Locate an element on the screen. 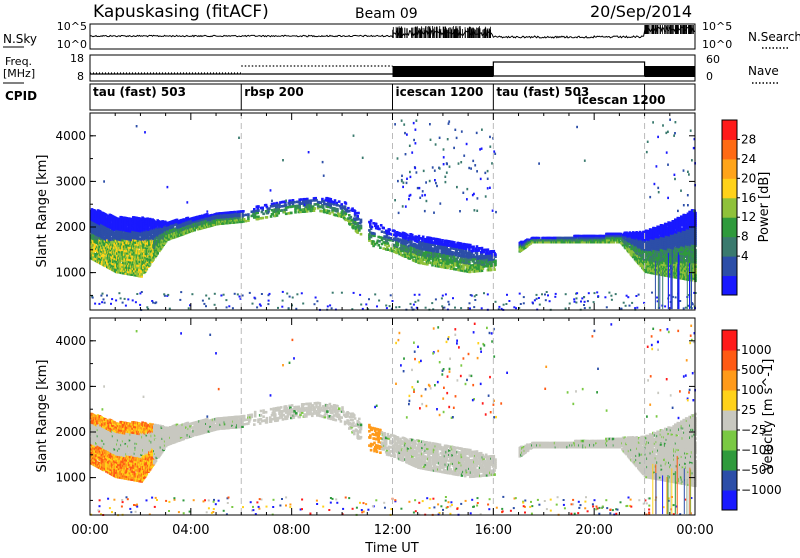  noise-panel: N.Sky 10^5 10^0 10^5 10^0 N.Search is located at coordinates (401, 35).